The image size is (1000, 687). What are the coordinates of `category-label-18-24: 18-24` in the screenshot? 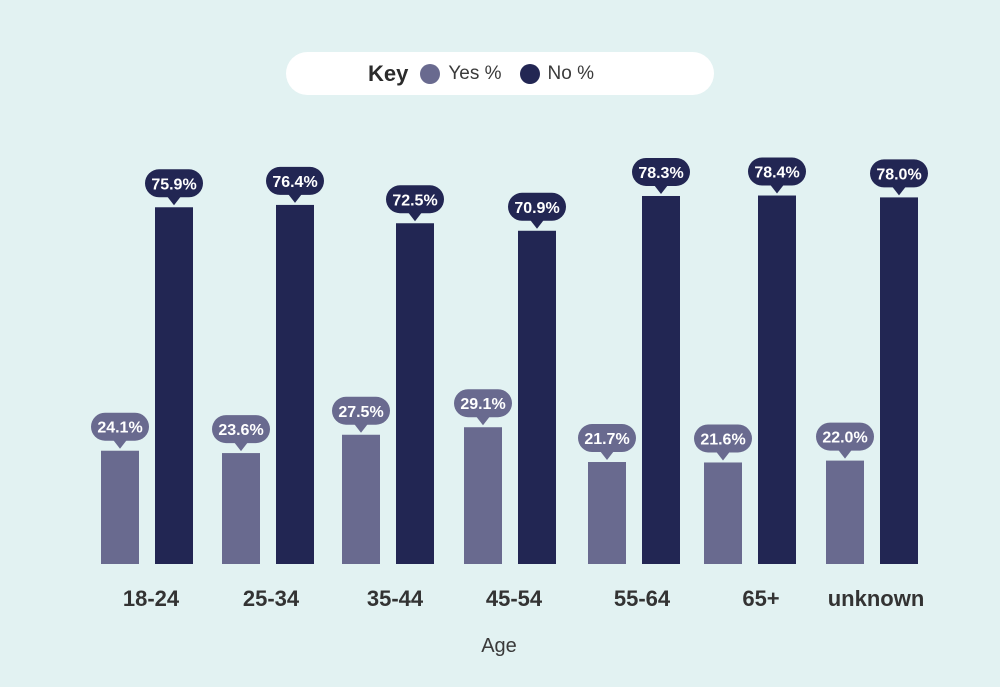 It's located at (151, 598).